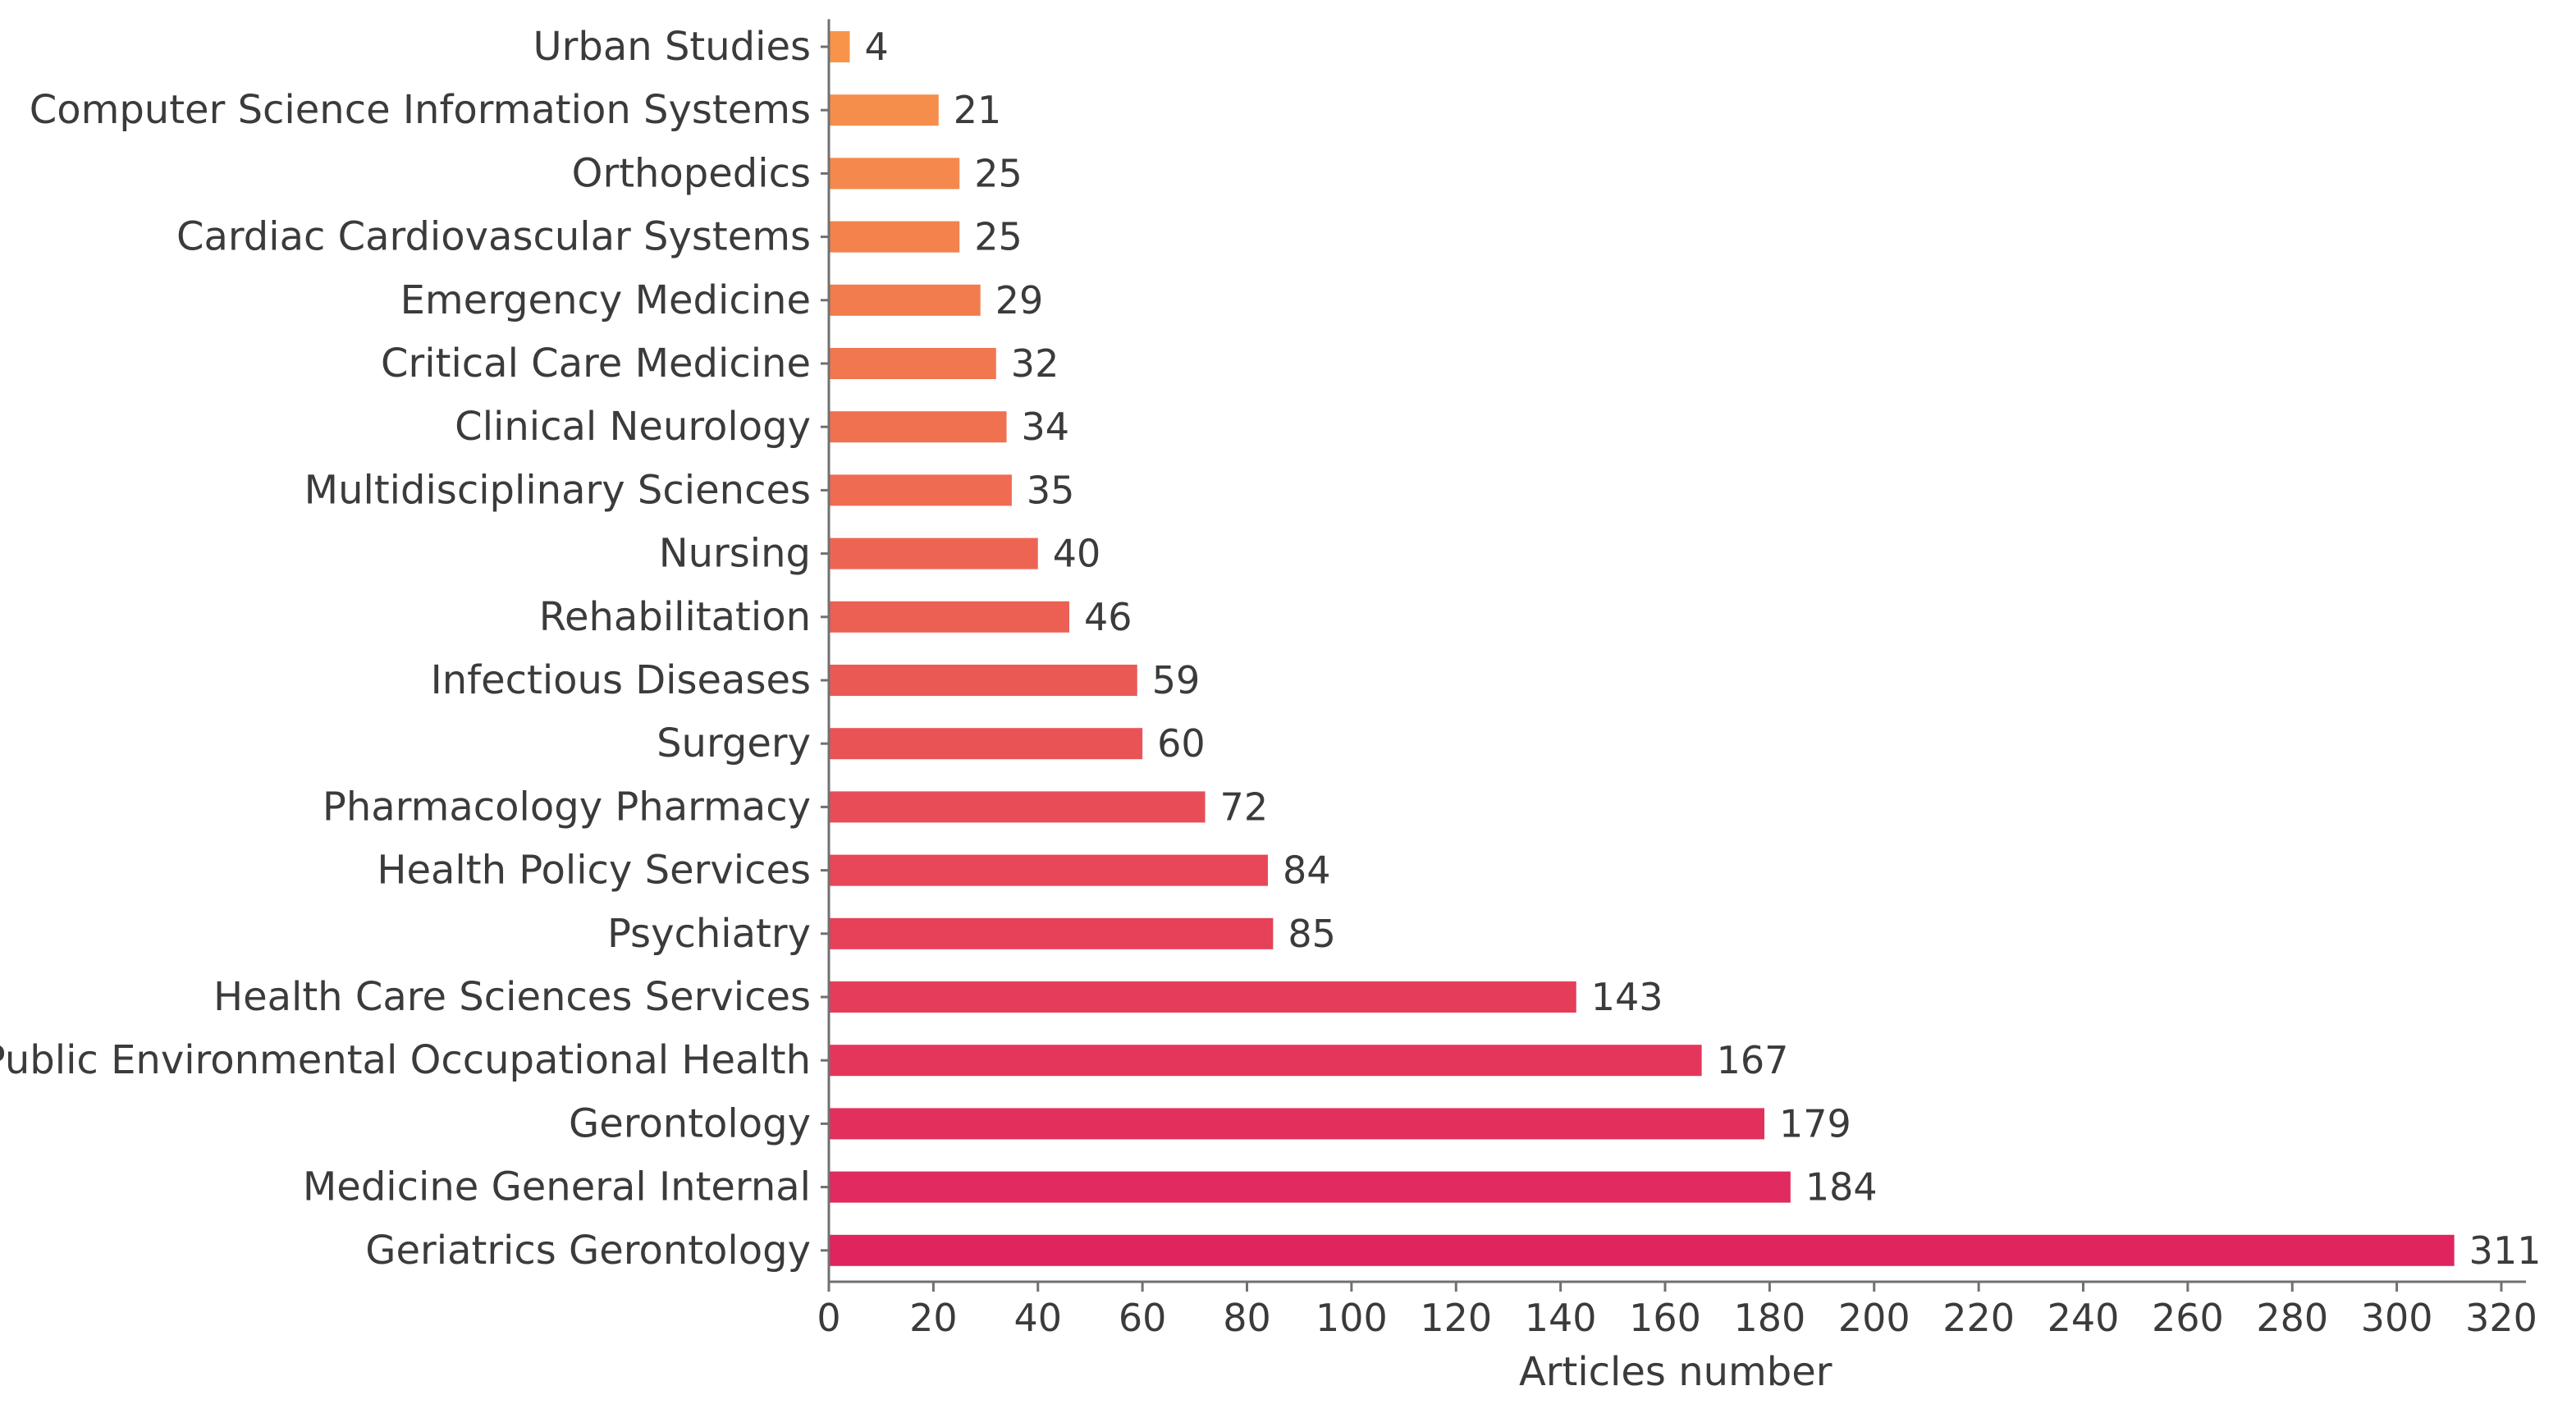 The image size is (2576, 1427). What do you see at coordinates (2188, 1318) in the screenshot?
I see `x-tick-label: 260` at bounding box center [2188, 1318].